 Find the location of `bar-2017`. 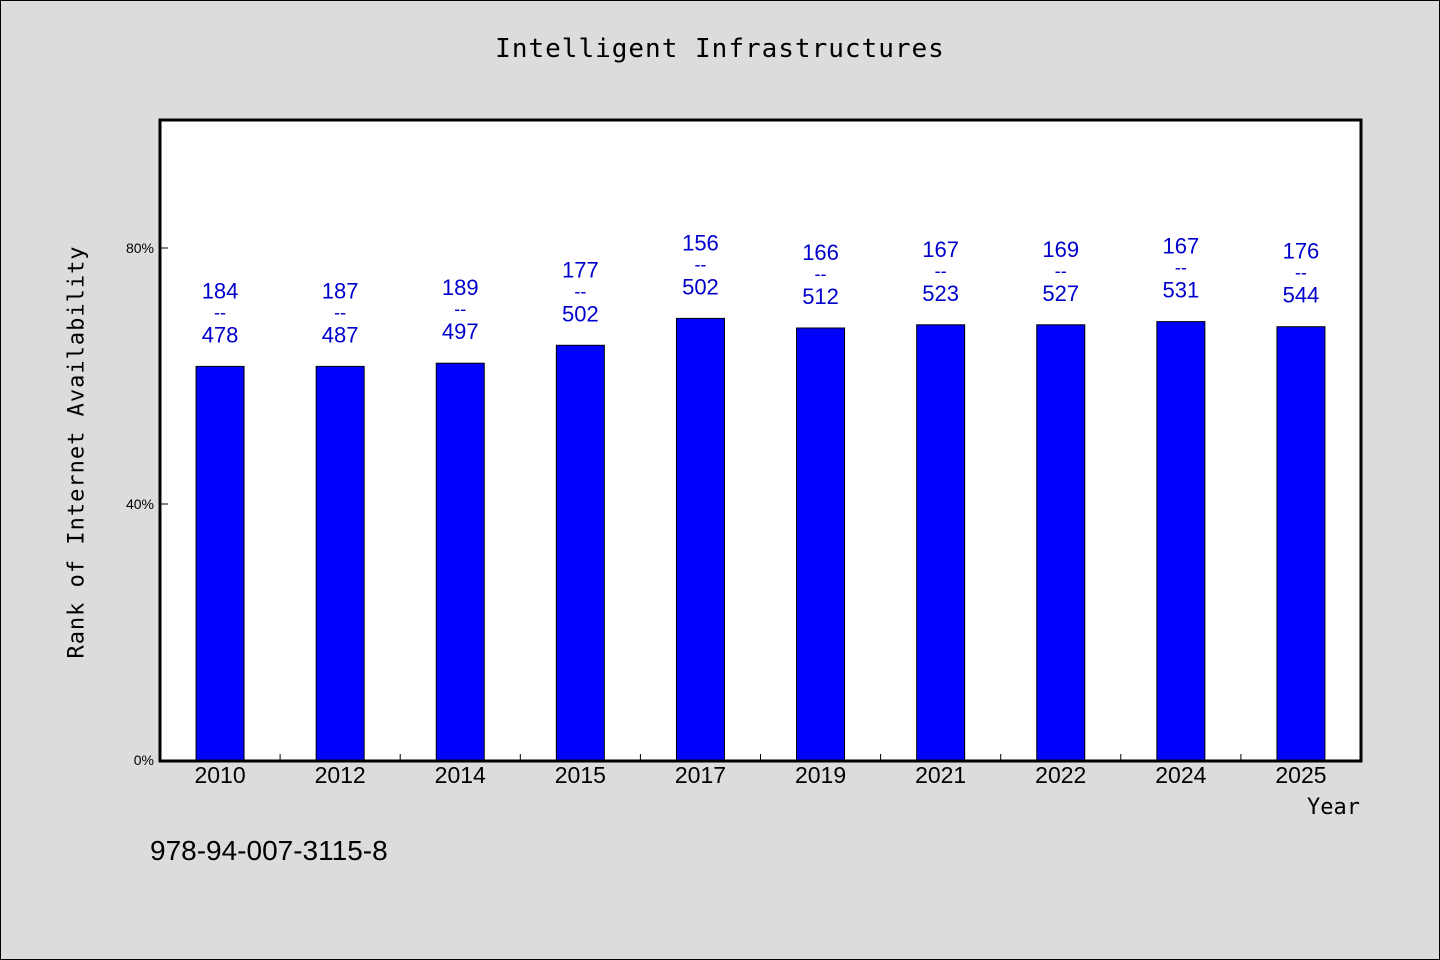

bar-2017 is located at coordinates (700, 539).